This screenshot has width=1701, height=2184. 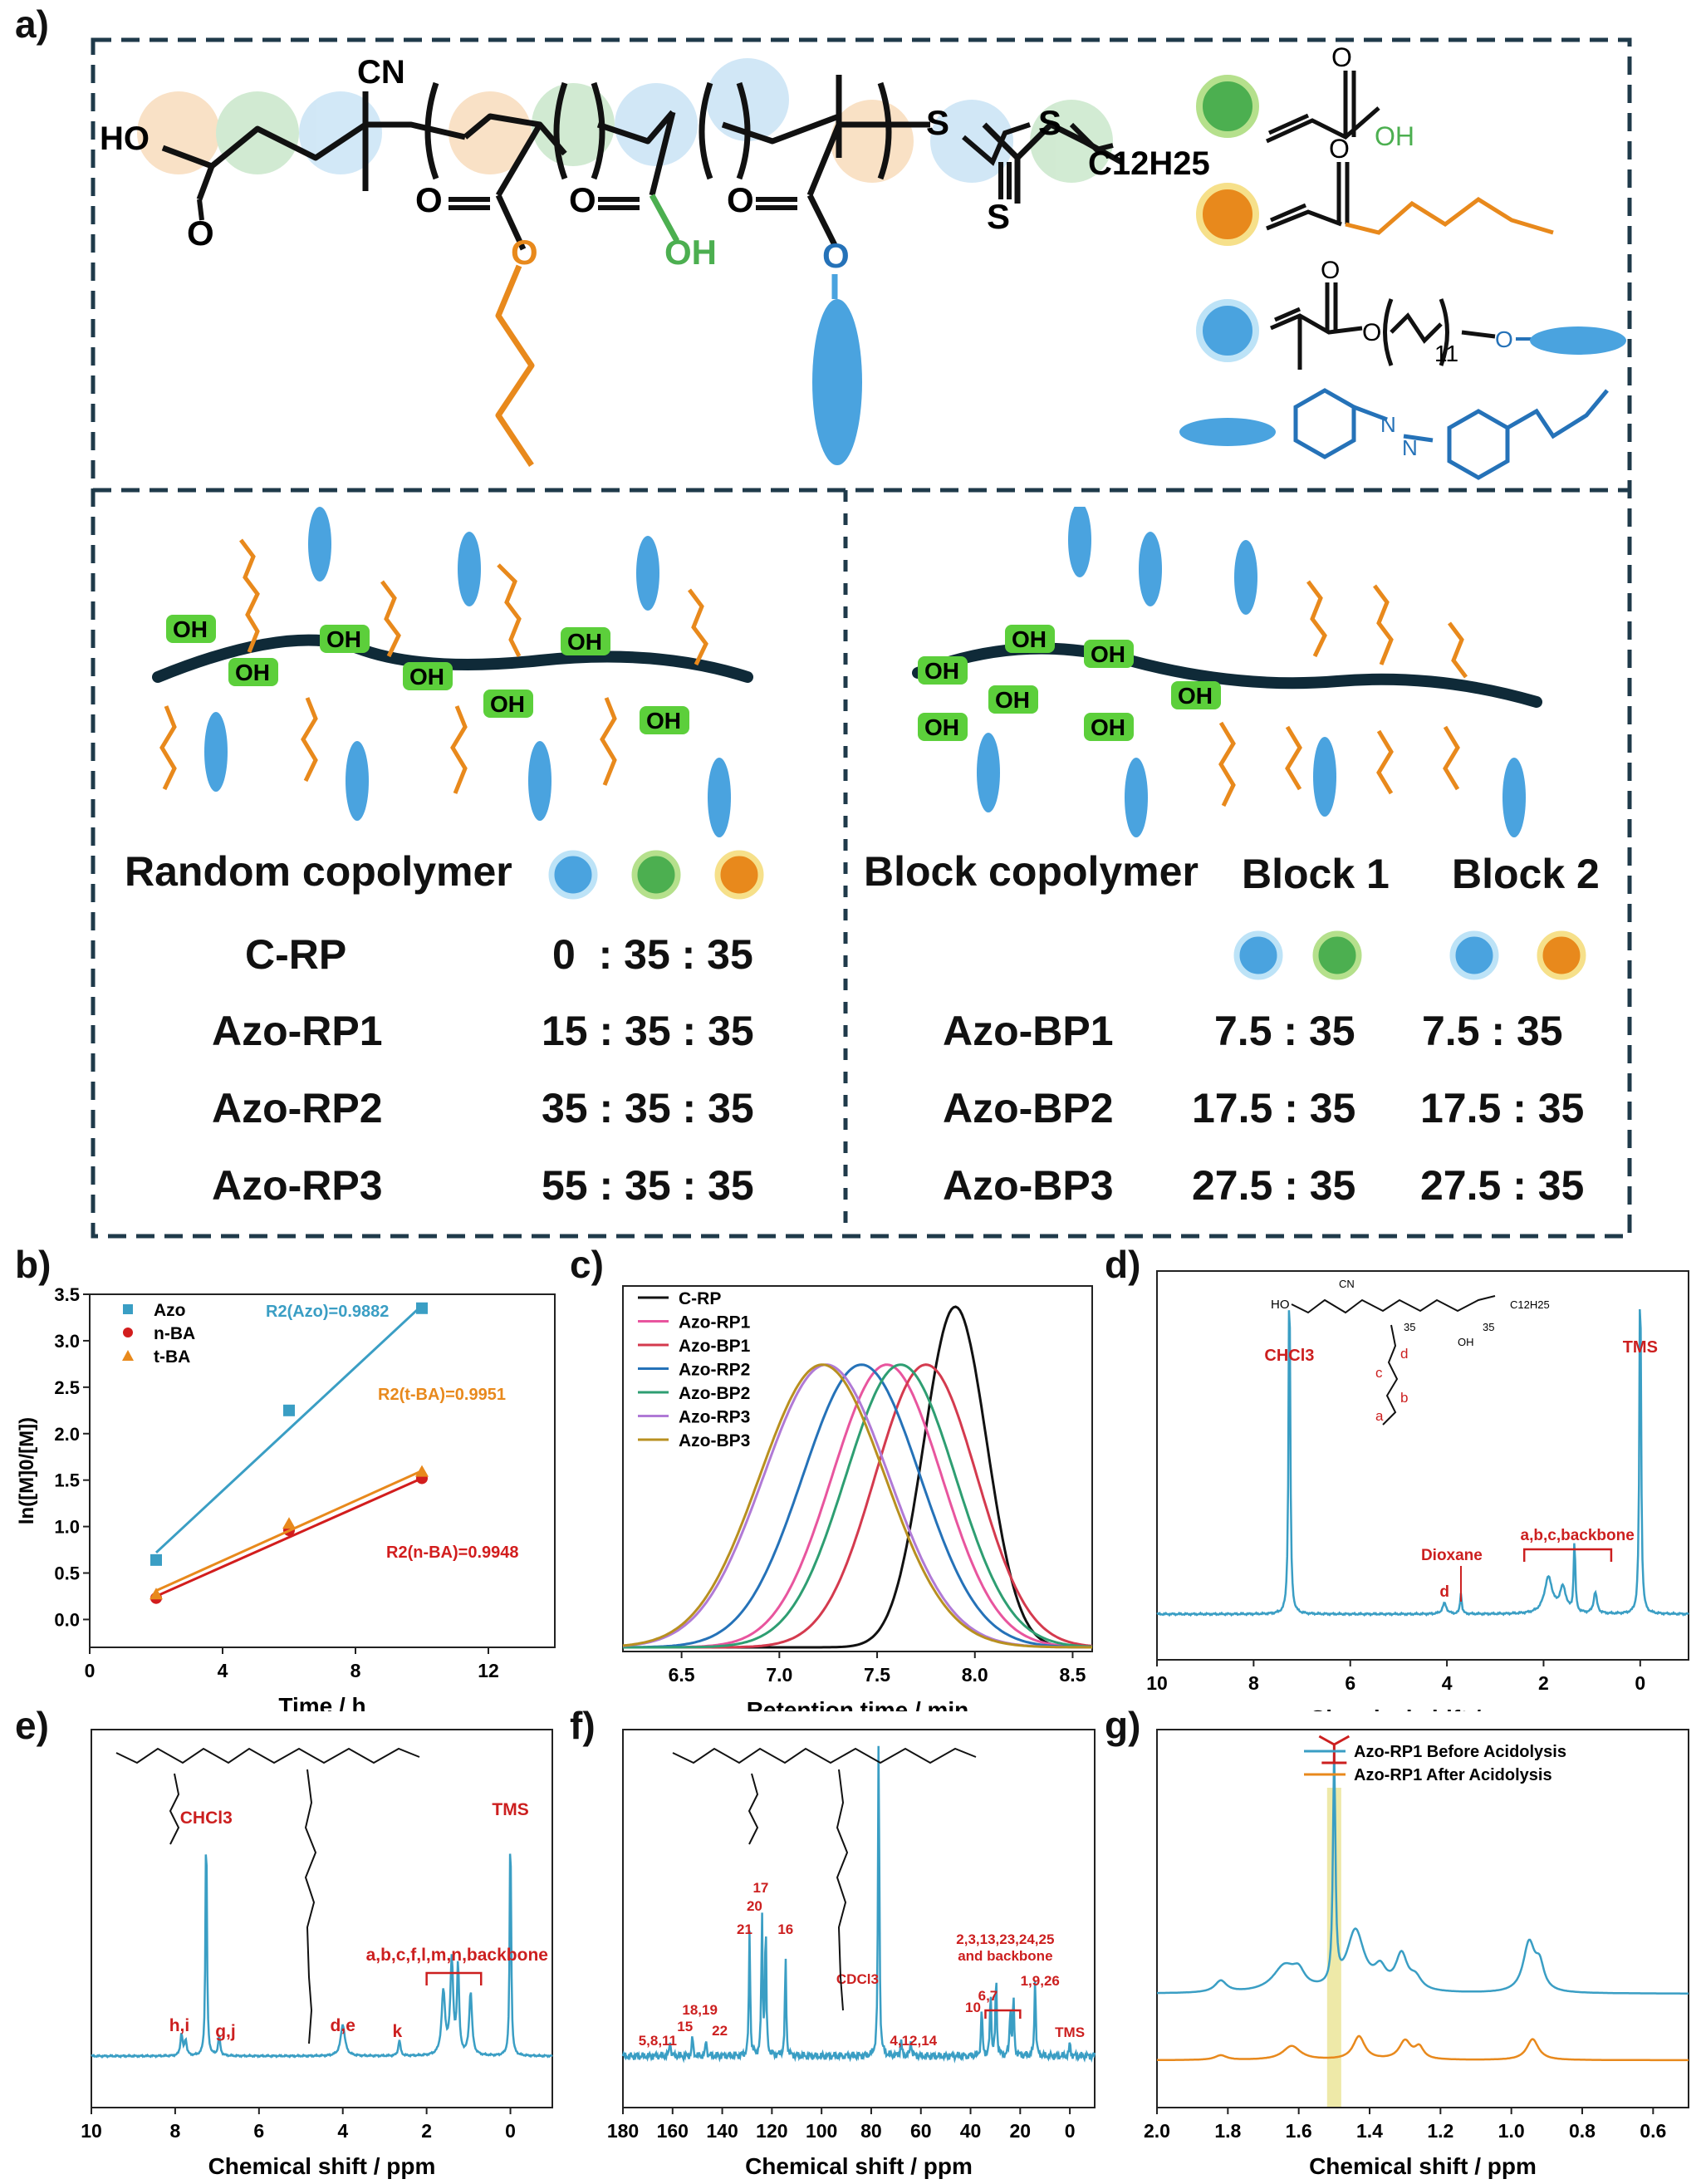 I want to click on x-tick-label: 100, so click(x=821, y=2131).